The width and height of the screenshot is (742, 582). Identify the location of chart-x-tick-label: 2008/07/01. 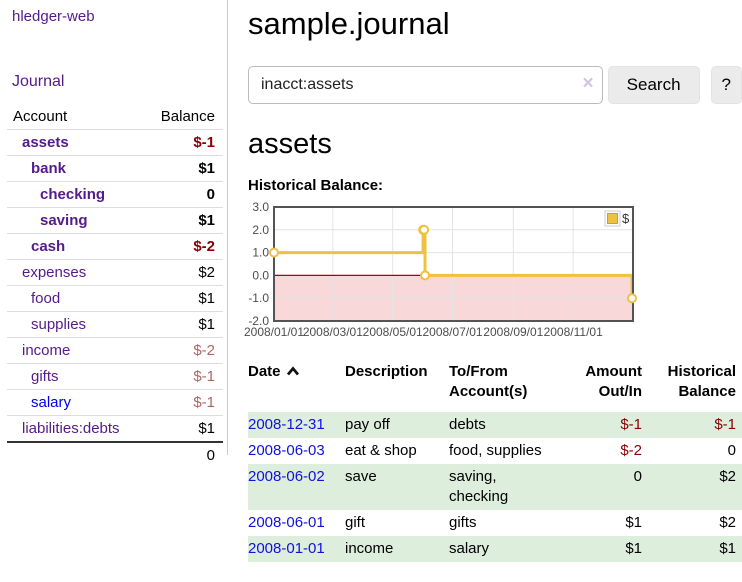
(452, 332).